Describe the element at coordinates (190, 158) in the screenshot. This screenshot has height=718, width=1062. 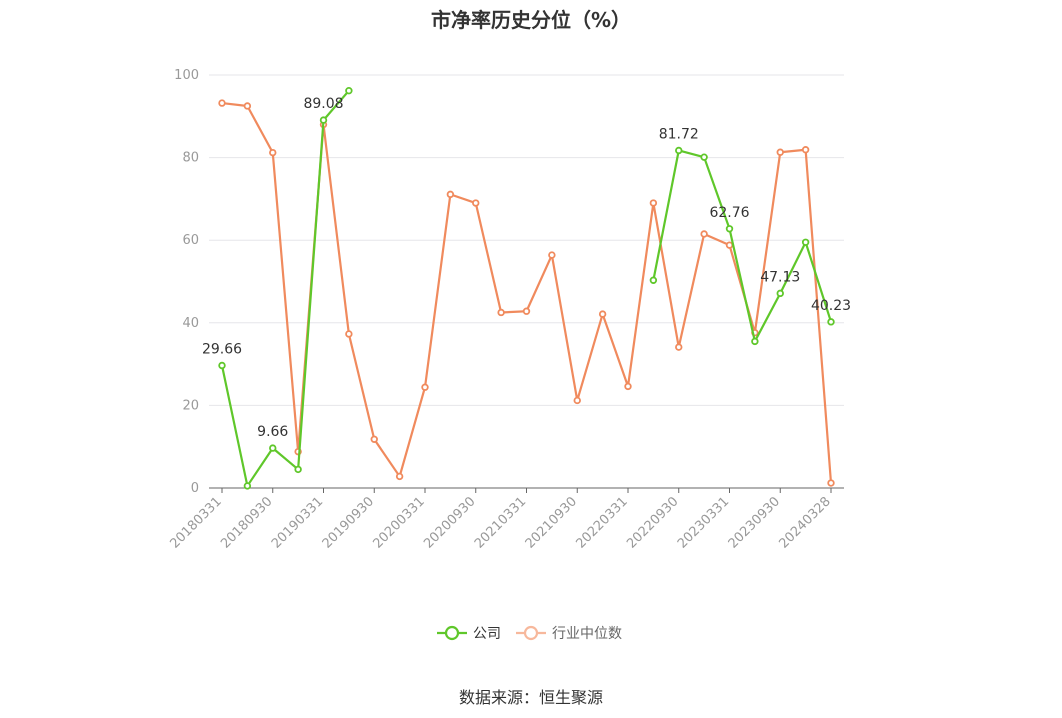
I see `y-tick-label: 80` at that location.